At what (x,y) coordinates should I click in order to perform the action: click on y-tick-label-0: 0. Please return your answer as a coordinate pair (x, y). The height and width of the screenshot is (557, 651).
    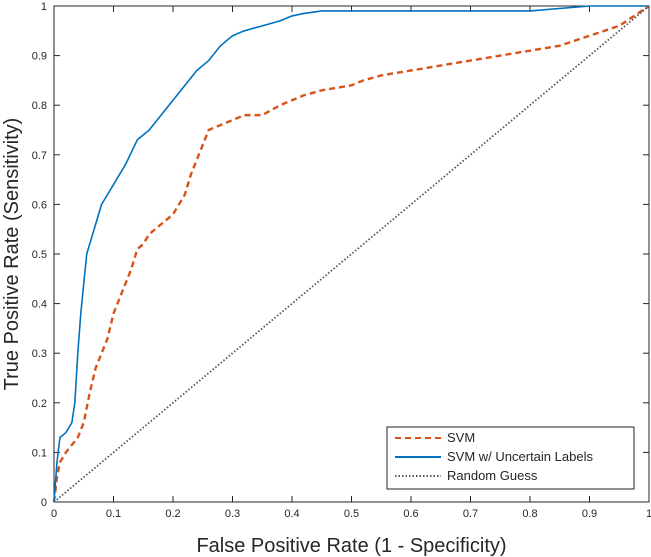
    Looking at the image, I should click on (44, 503).